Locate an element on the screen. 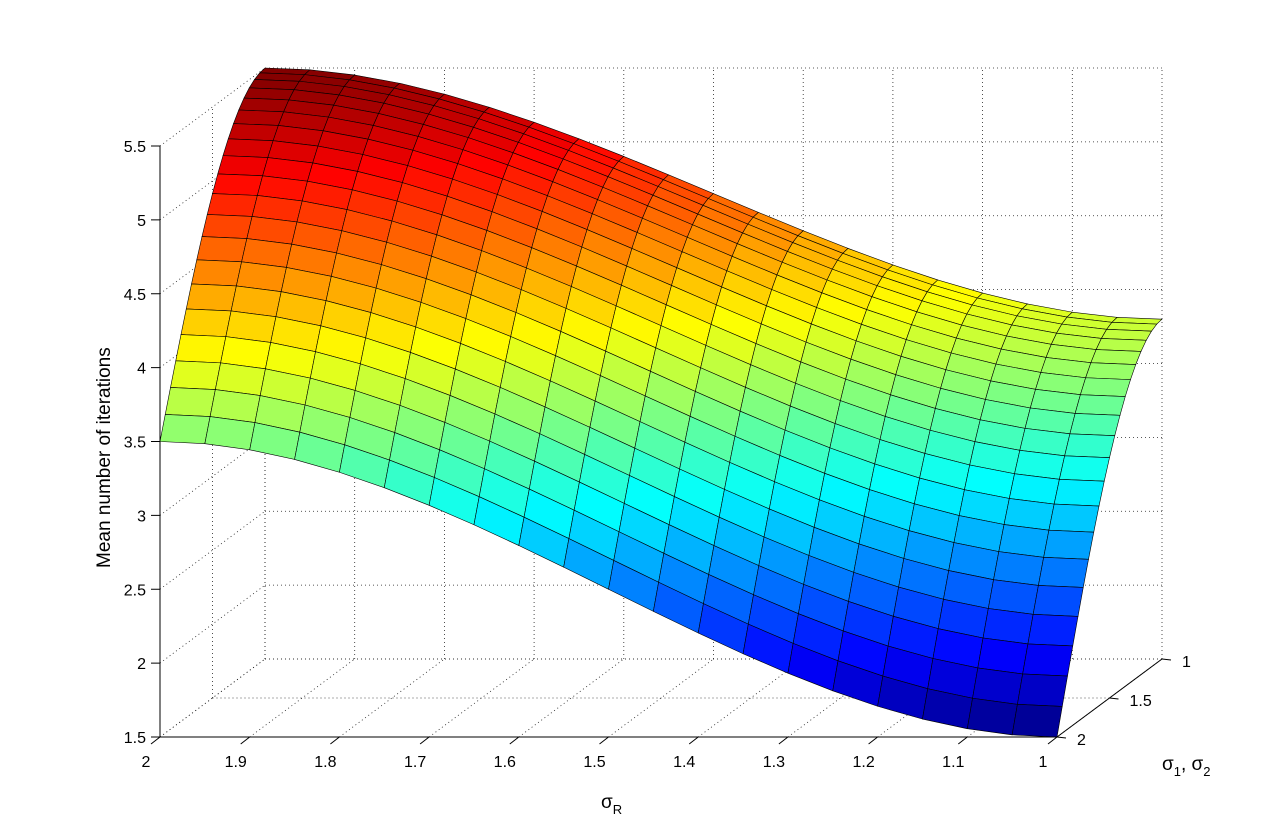 The width and height of the screenshot is (1280, 836). z-tick-label: 4 is located at coordinates (141, 369).